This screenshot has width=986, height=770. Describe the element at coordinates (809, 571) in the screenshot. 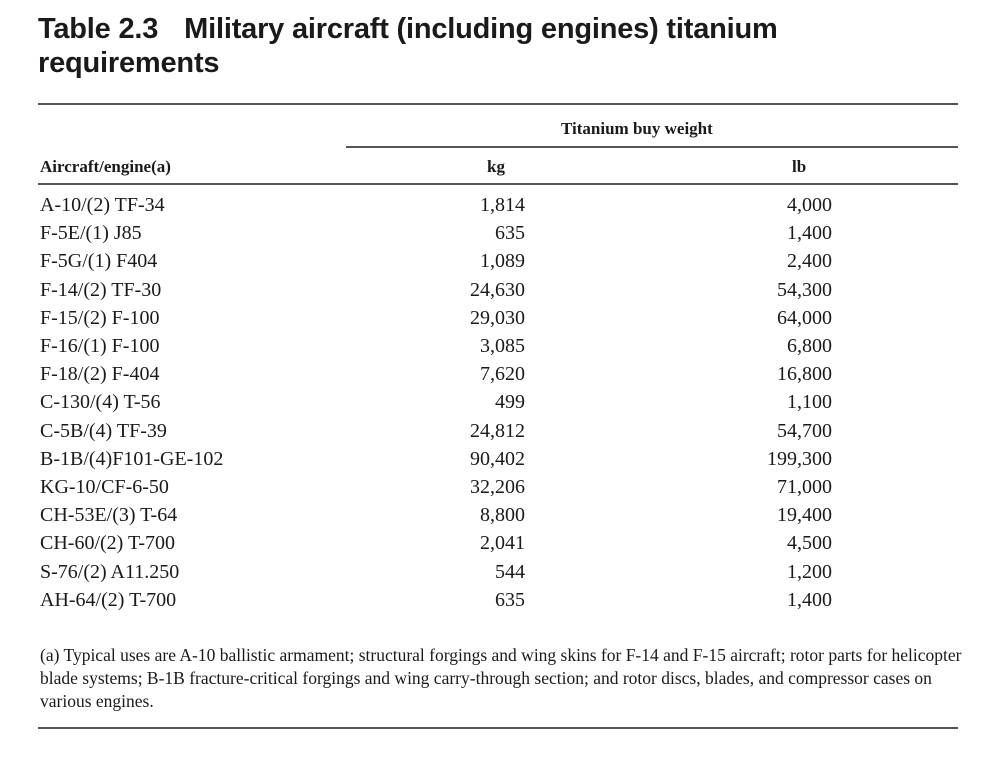

I see `cell-lb: 1,200` at that location.